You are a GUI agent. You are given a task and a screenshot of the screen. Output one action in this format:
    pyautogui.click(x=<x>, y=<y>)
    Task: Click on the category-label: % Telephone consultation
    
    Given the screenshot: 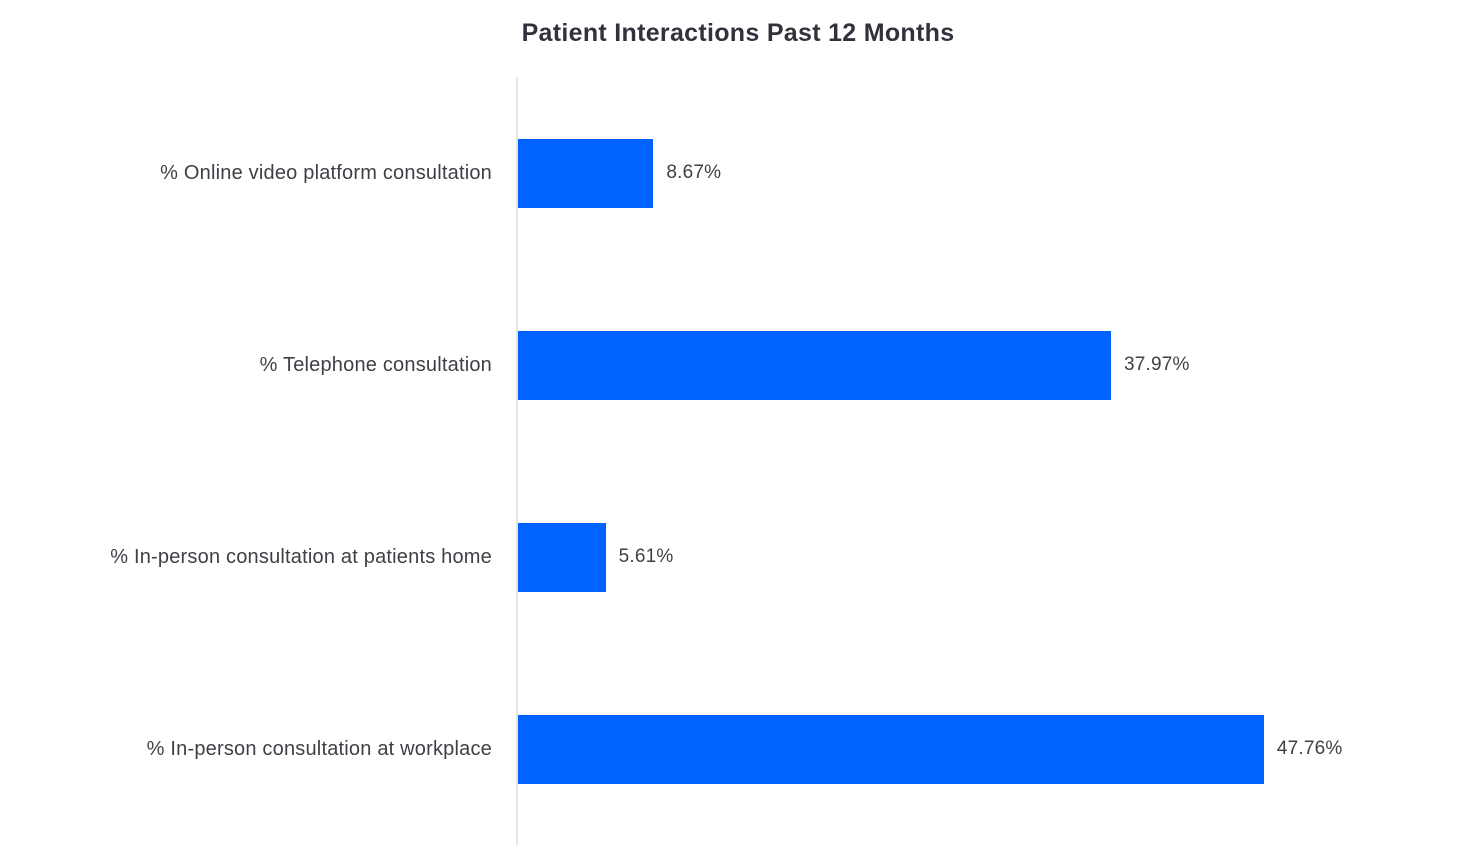 What is the action you would take?
    pyautogui.click(x=375, y=364)
    